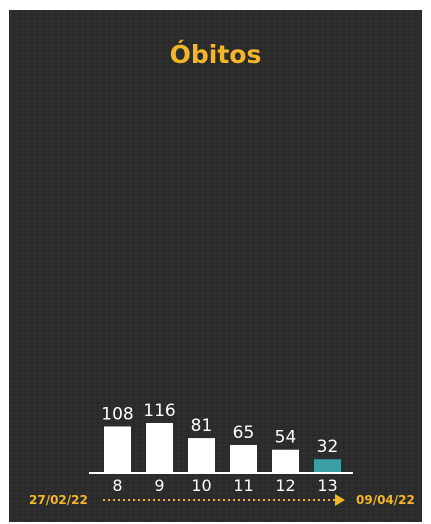 The height and width of the screenshot is (524, 431). I want to click on value-label-8: 108, so click(117, 414).